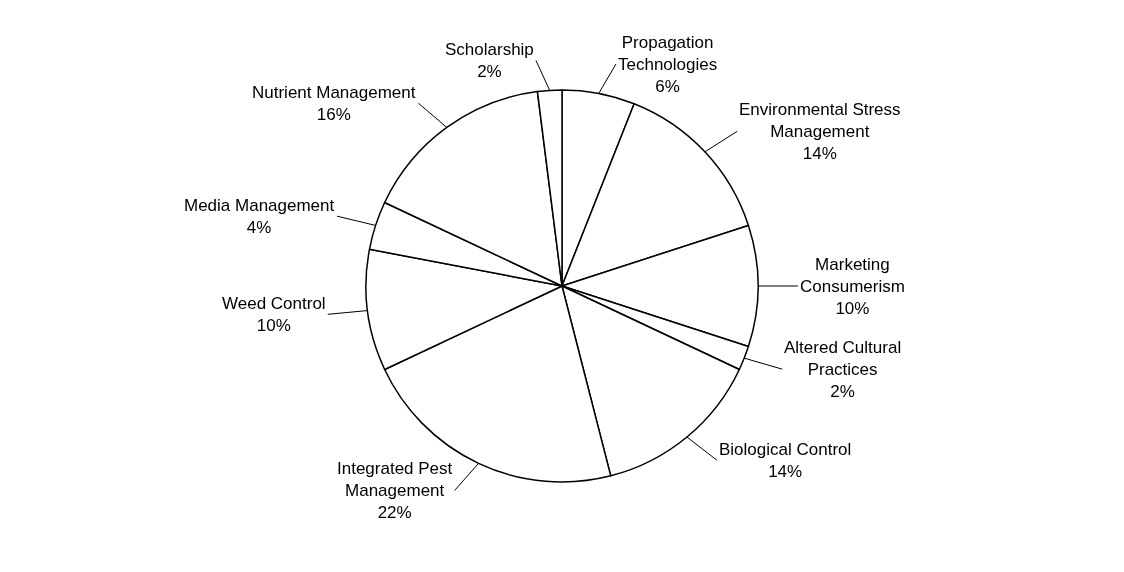  I want to click on data-label: 22%, so click(394, 513).